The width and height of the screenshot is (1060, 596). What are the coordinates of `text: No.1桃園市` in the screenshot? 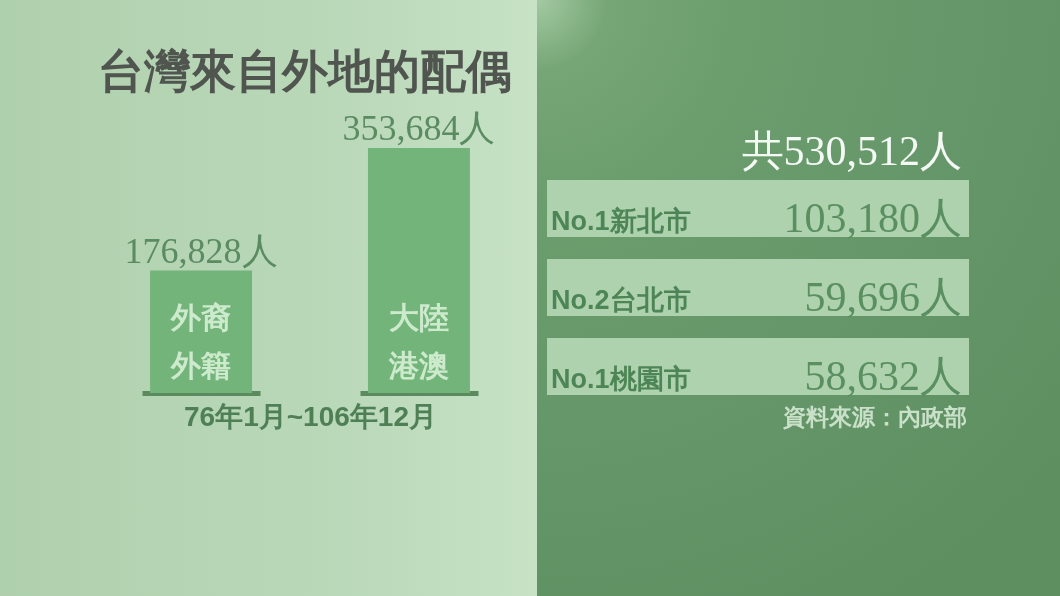 It's located at (621, 379).